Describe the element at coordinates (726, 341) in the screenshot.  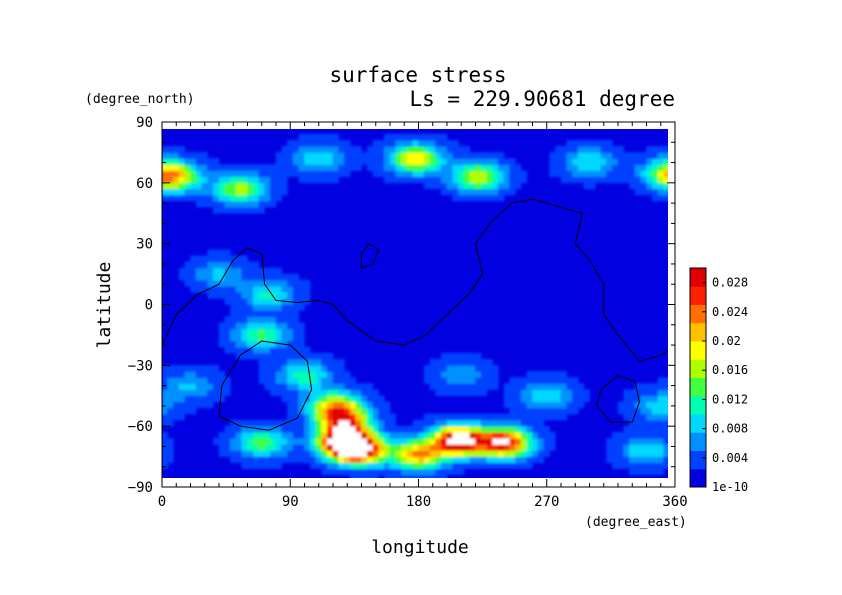
I see `colorbar-tick-label: 0.02` at that location.